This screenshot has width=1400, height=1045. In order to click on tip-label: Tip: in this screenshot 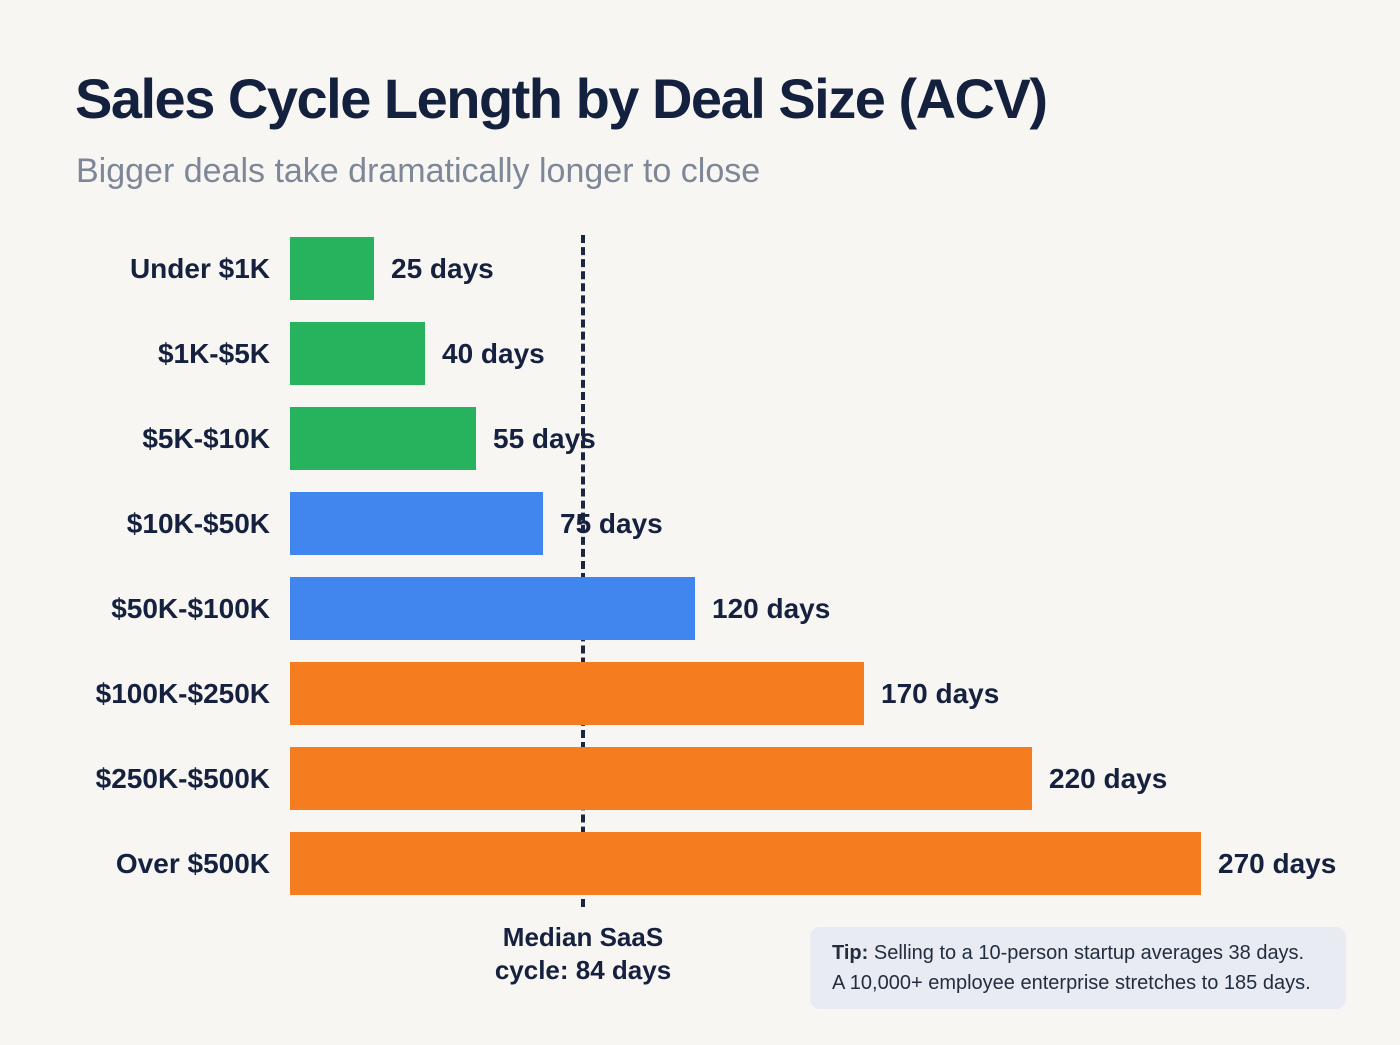, I will do `click(850, 953)`.